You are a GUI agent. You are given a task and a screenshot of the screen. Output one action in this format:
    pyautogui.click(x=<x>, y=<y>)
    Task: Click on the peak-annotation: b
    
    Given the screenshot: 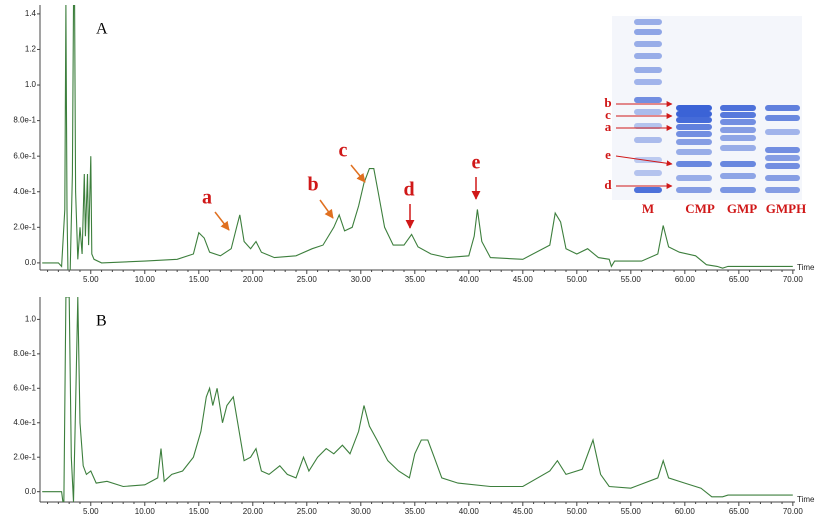 What is the action you would take?
    pyautogui.click(x=312, y=185)
    